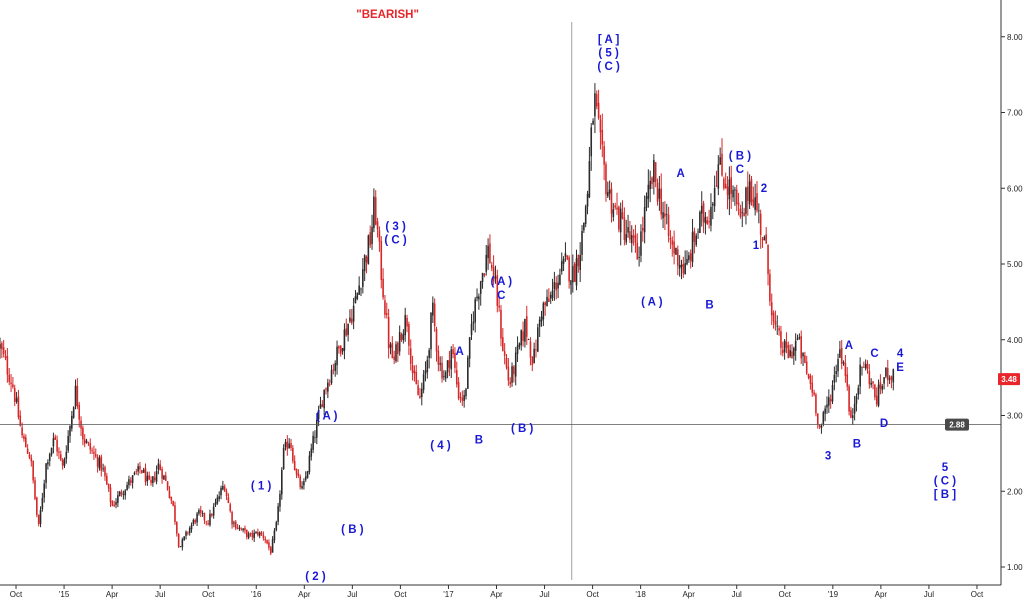 The width and height of the screenshot is (1024, 602). I want to click on wave-label: ( C ), so click(395, 241).